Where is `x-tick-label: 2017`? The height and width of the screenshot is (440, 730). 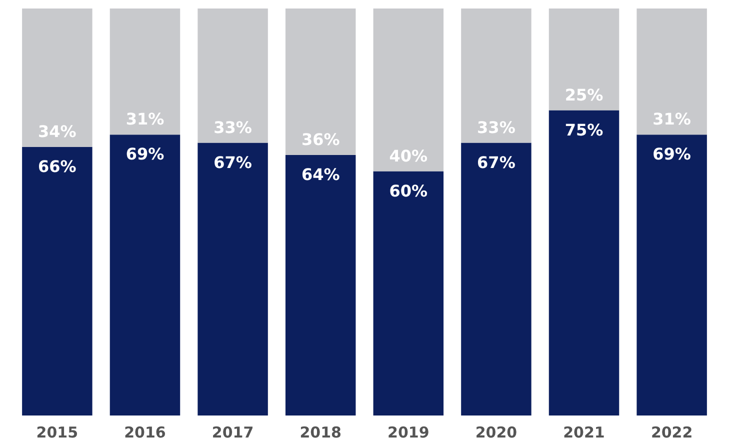
x-tick-label: 2017 is located at coordinates (233, 432).